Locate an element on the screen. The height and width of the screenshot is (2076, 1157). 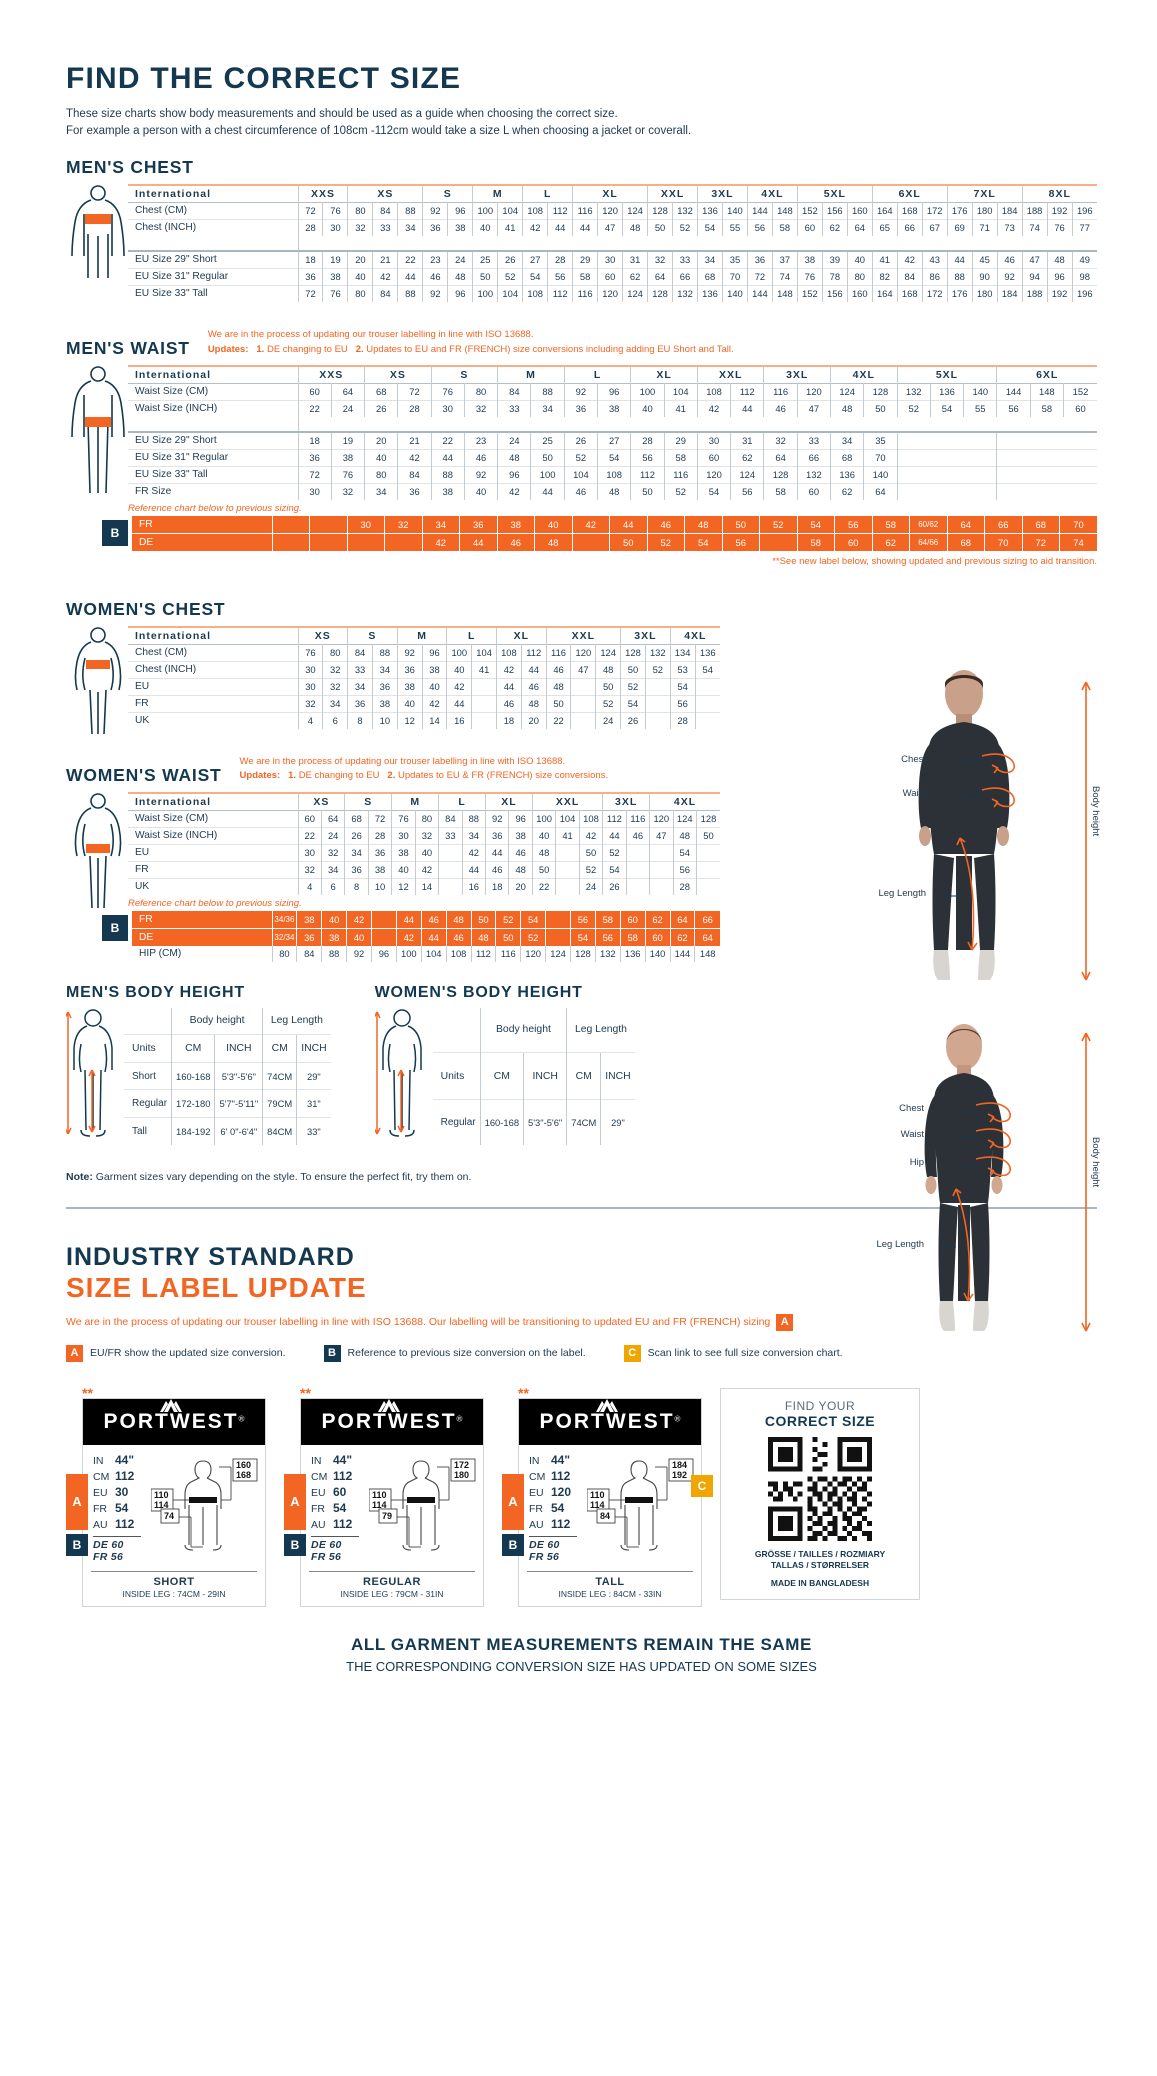
data-cell: 76 is located at coordinates (1059, 228).